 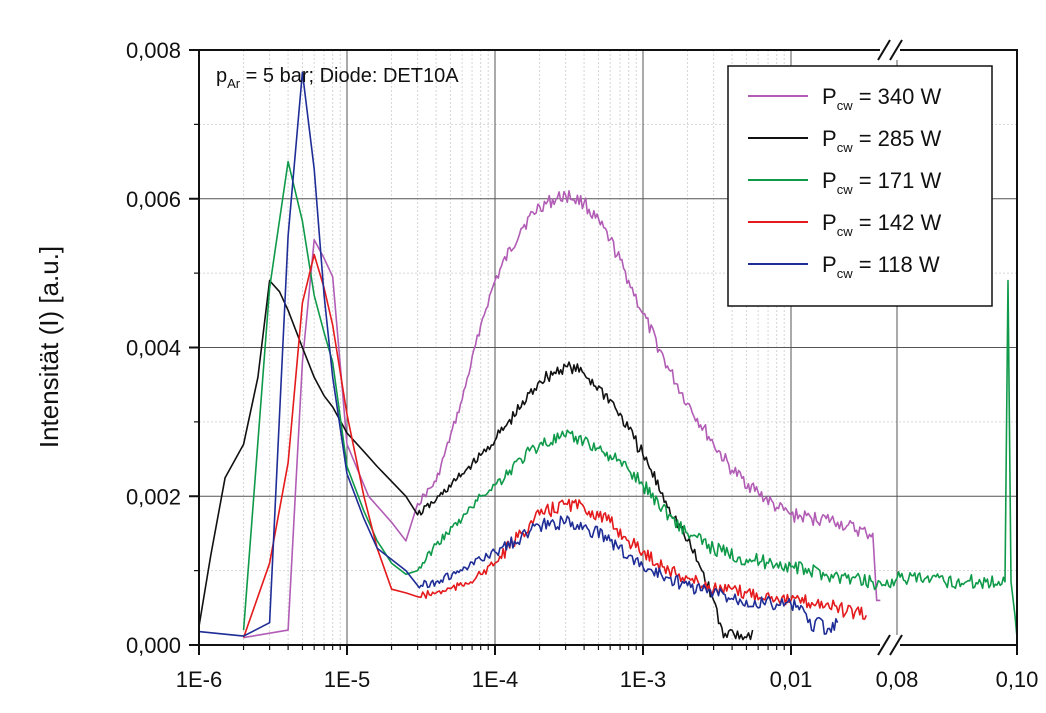 What do you see at coordinates (347, 679) in the screenshot?
I see `x-tick-label: 1E-5` at bounding box center [347, 679].